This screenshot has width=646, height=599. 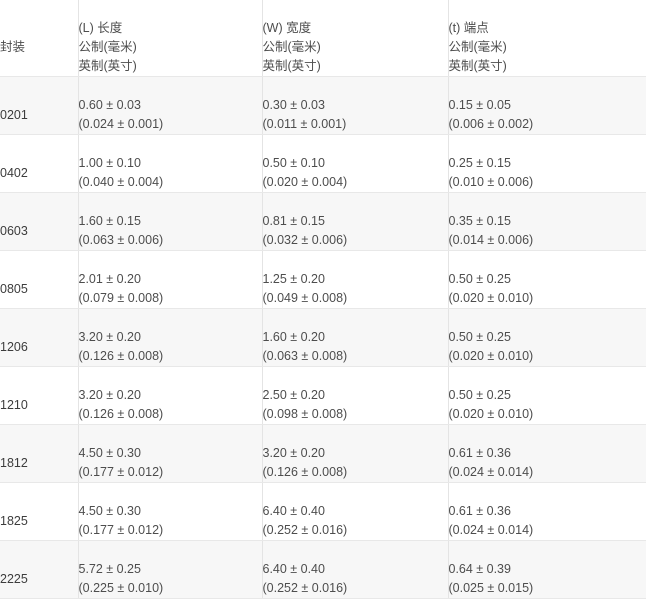 I want to click on package-code: 0402, so click(x=39, y=173).